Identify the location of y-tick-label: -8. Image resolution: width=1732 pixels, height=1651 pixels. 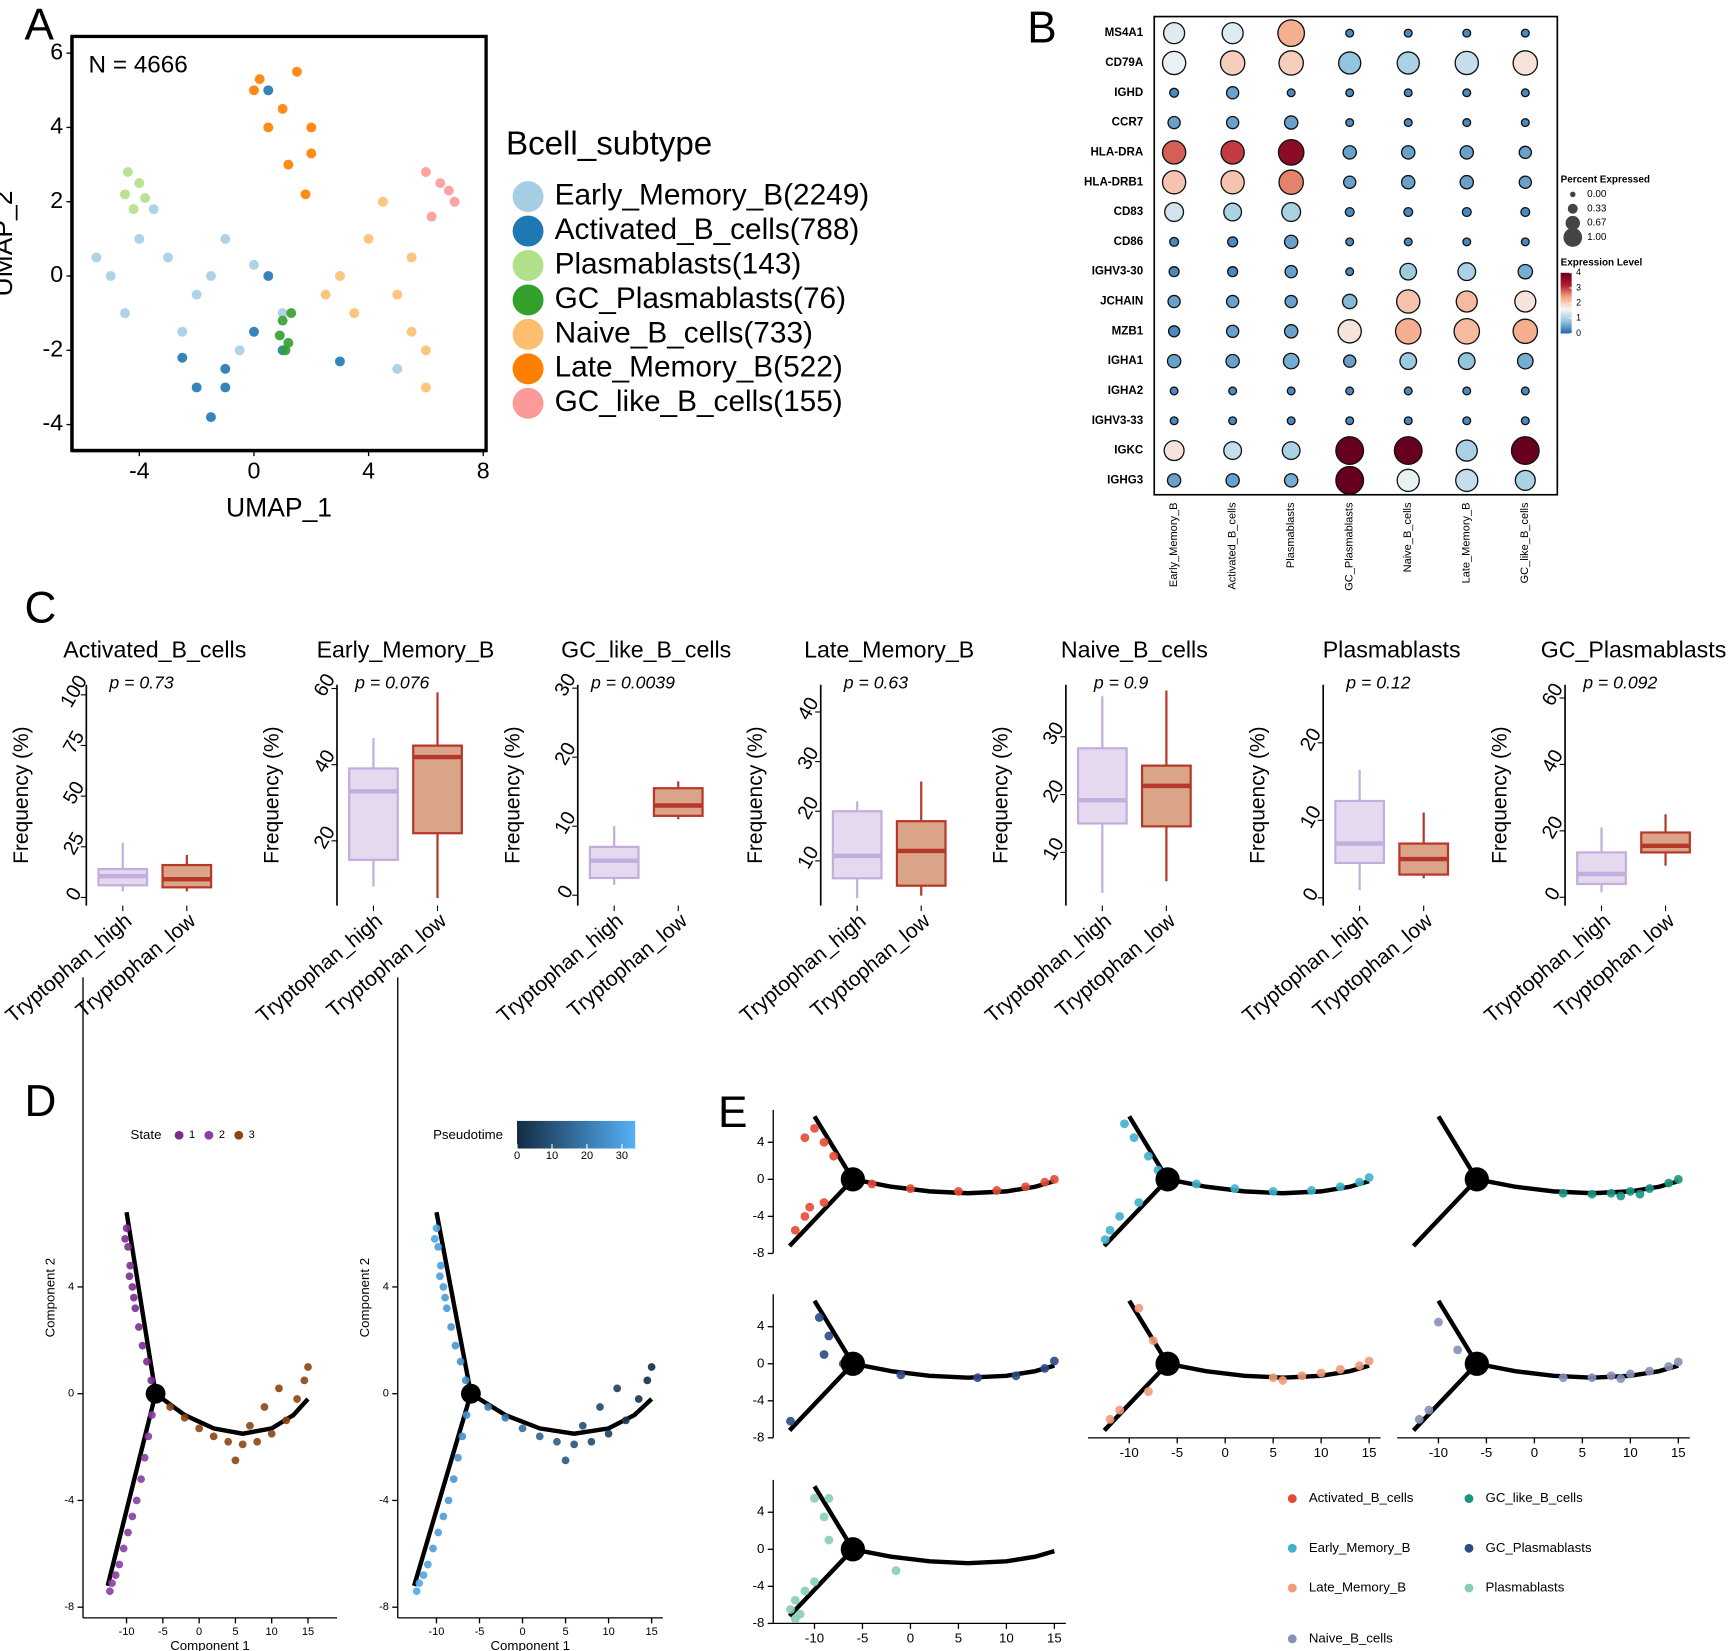
(384, 1607).